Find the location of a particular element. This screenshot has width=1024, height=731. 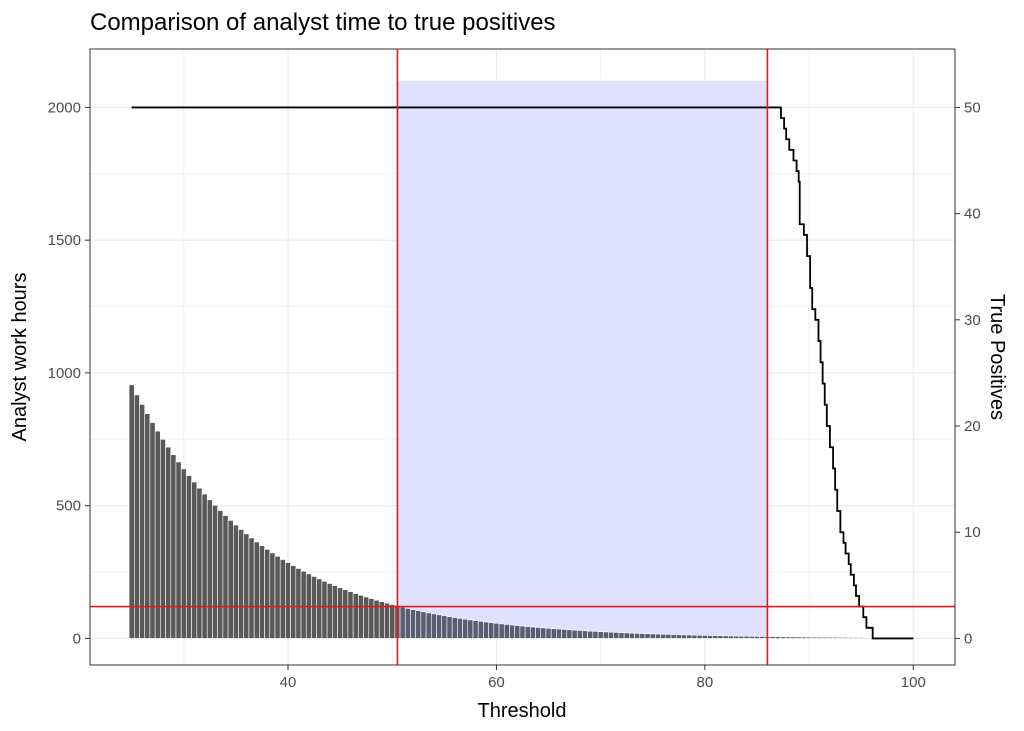

y-right-tick-label: 0 is located at coordinates (968, 638).